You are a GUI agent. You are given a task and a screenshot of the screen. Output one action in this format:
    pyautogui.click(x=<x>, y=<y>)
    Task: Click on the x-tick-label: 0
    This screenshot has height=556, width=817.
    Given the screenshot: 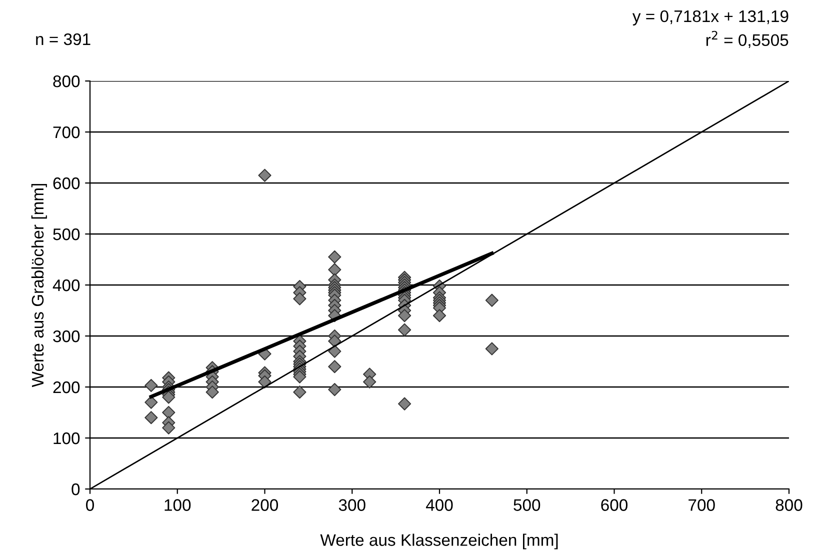 What is the action you would take?
    pyautogui.click(x=90, y=505)
    